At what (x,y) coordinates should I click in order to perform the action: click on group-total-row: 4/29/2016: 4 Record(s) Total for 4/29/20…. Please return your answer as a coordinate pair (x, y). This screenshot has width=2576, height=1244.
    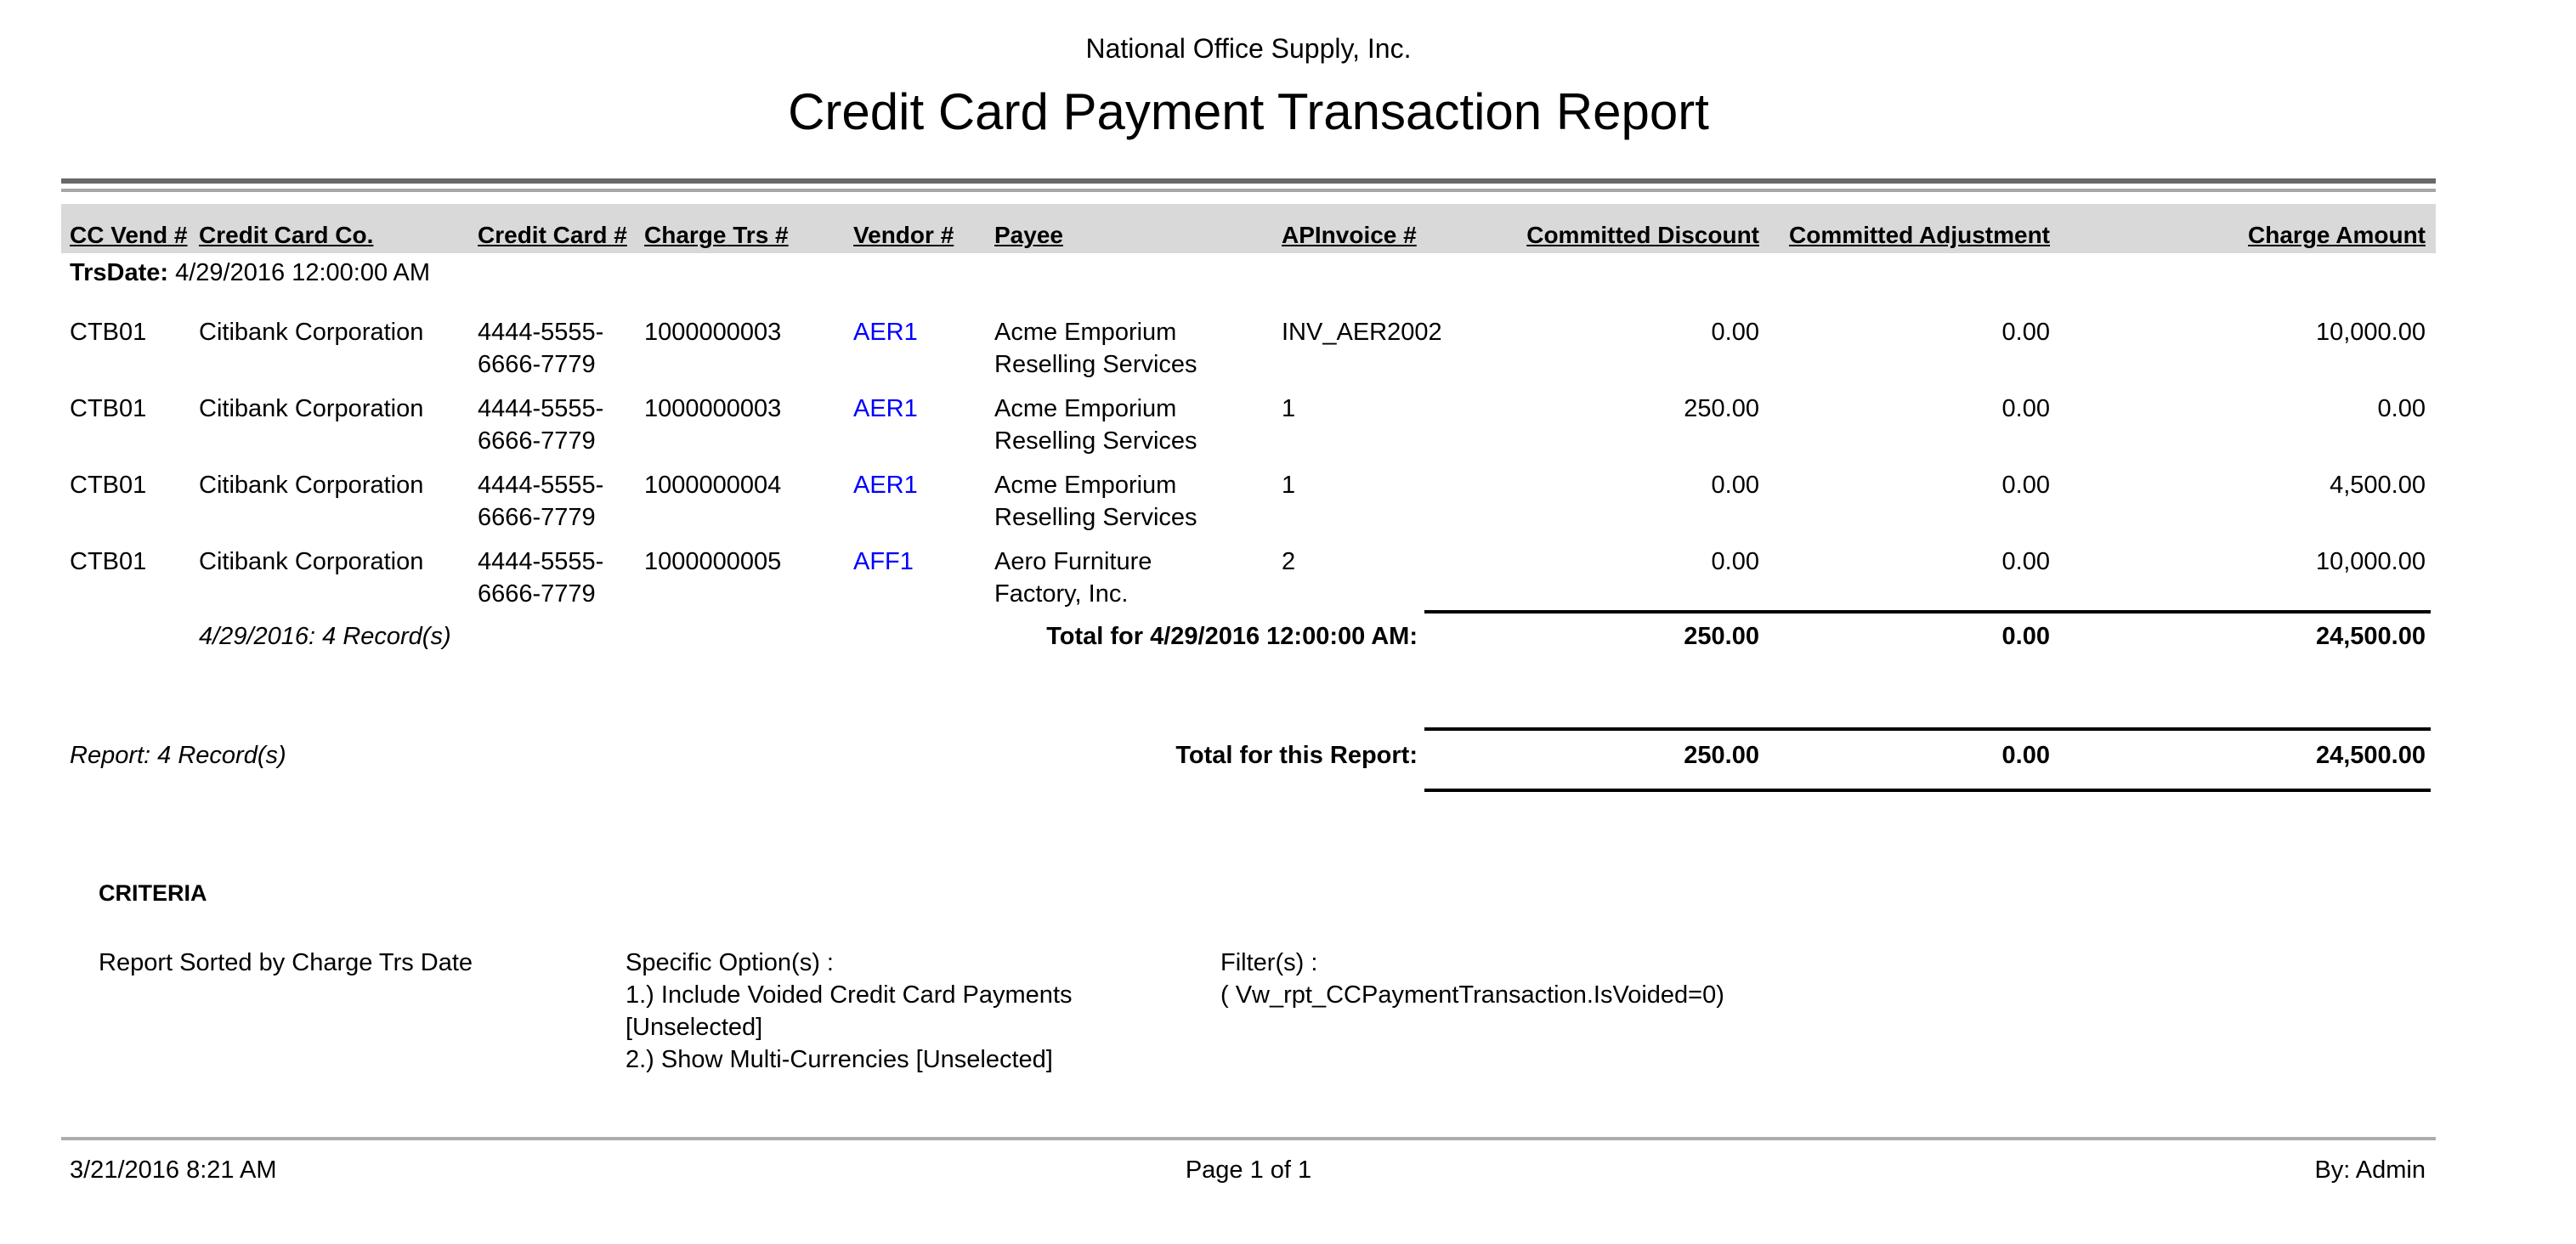
    Looking at the image, I should click on (1248, 637).